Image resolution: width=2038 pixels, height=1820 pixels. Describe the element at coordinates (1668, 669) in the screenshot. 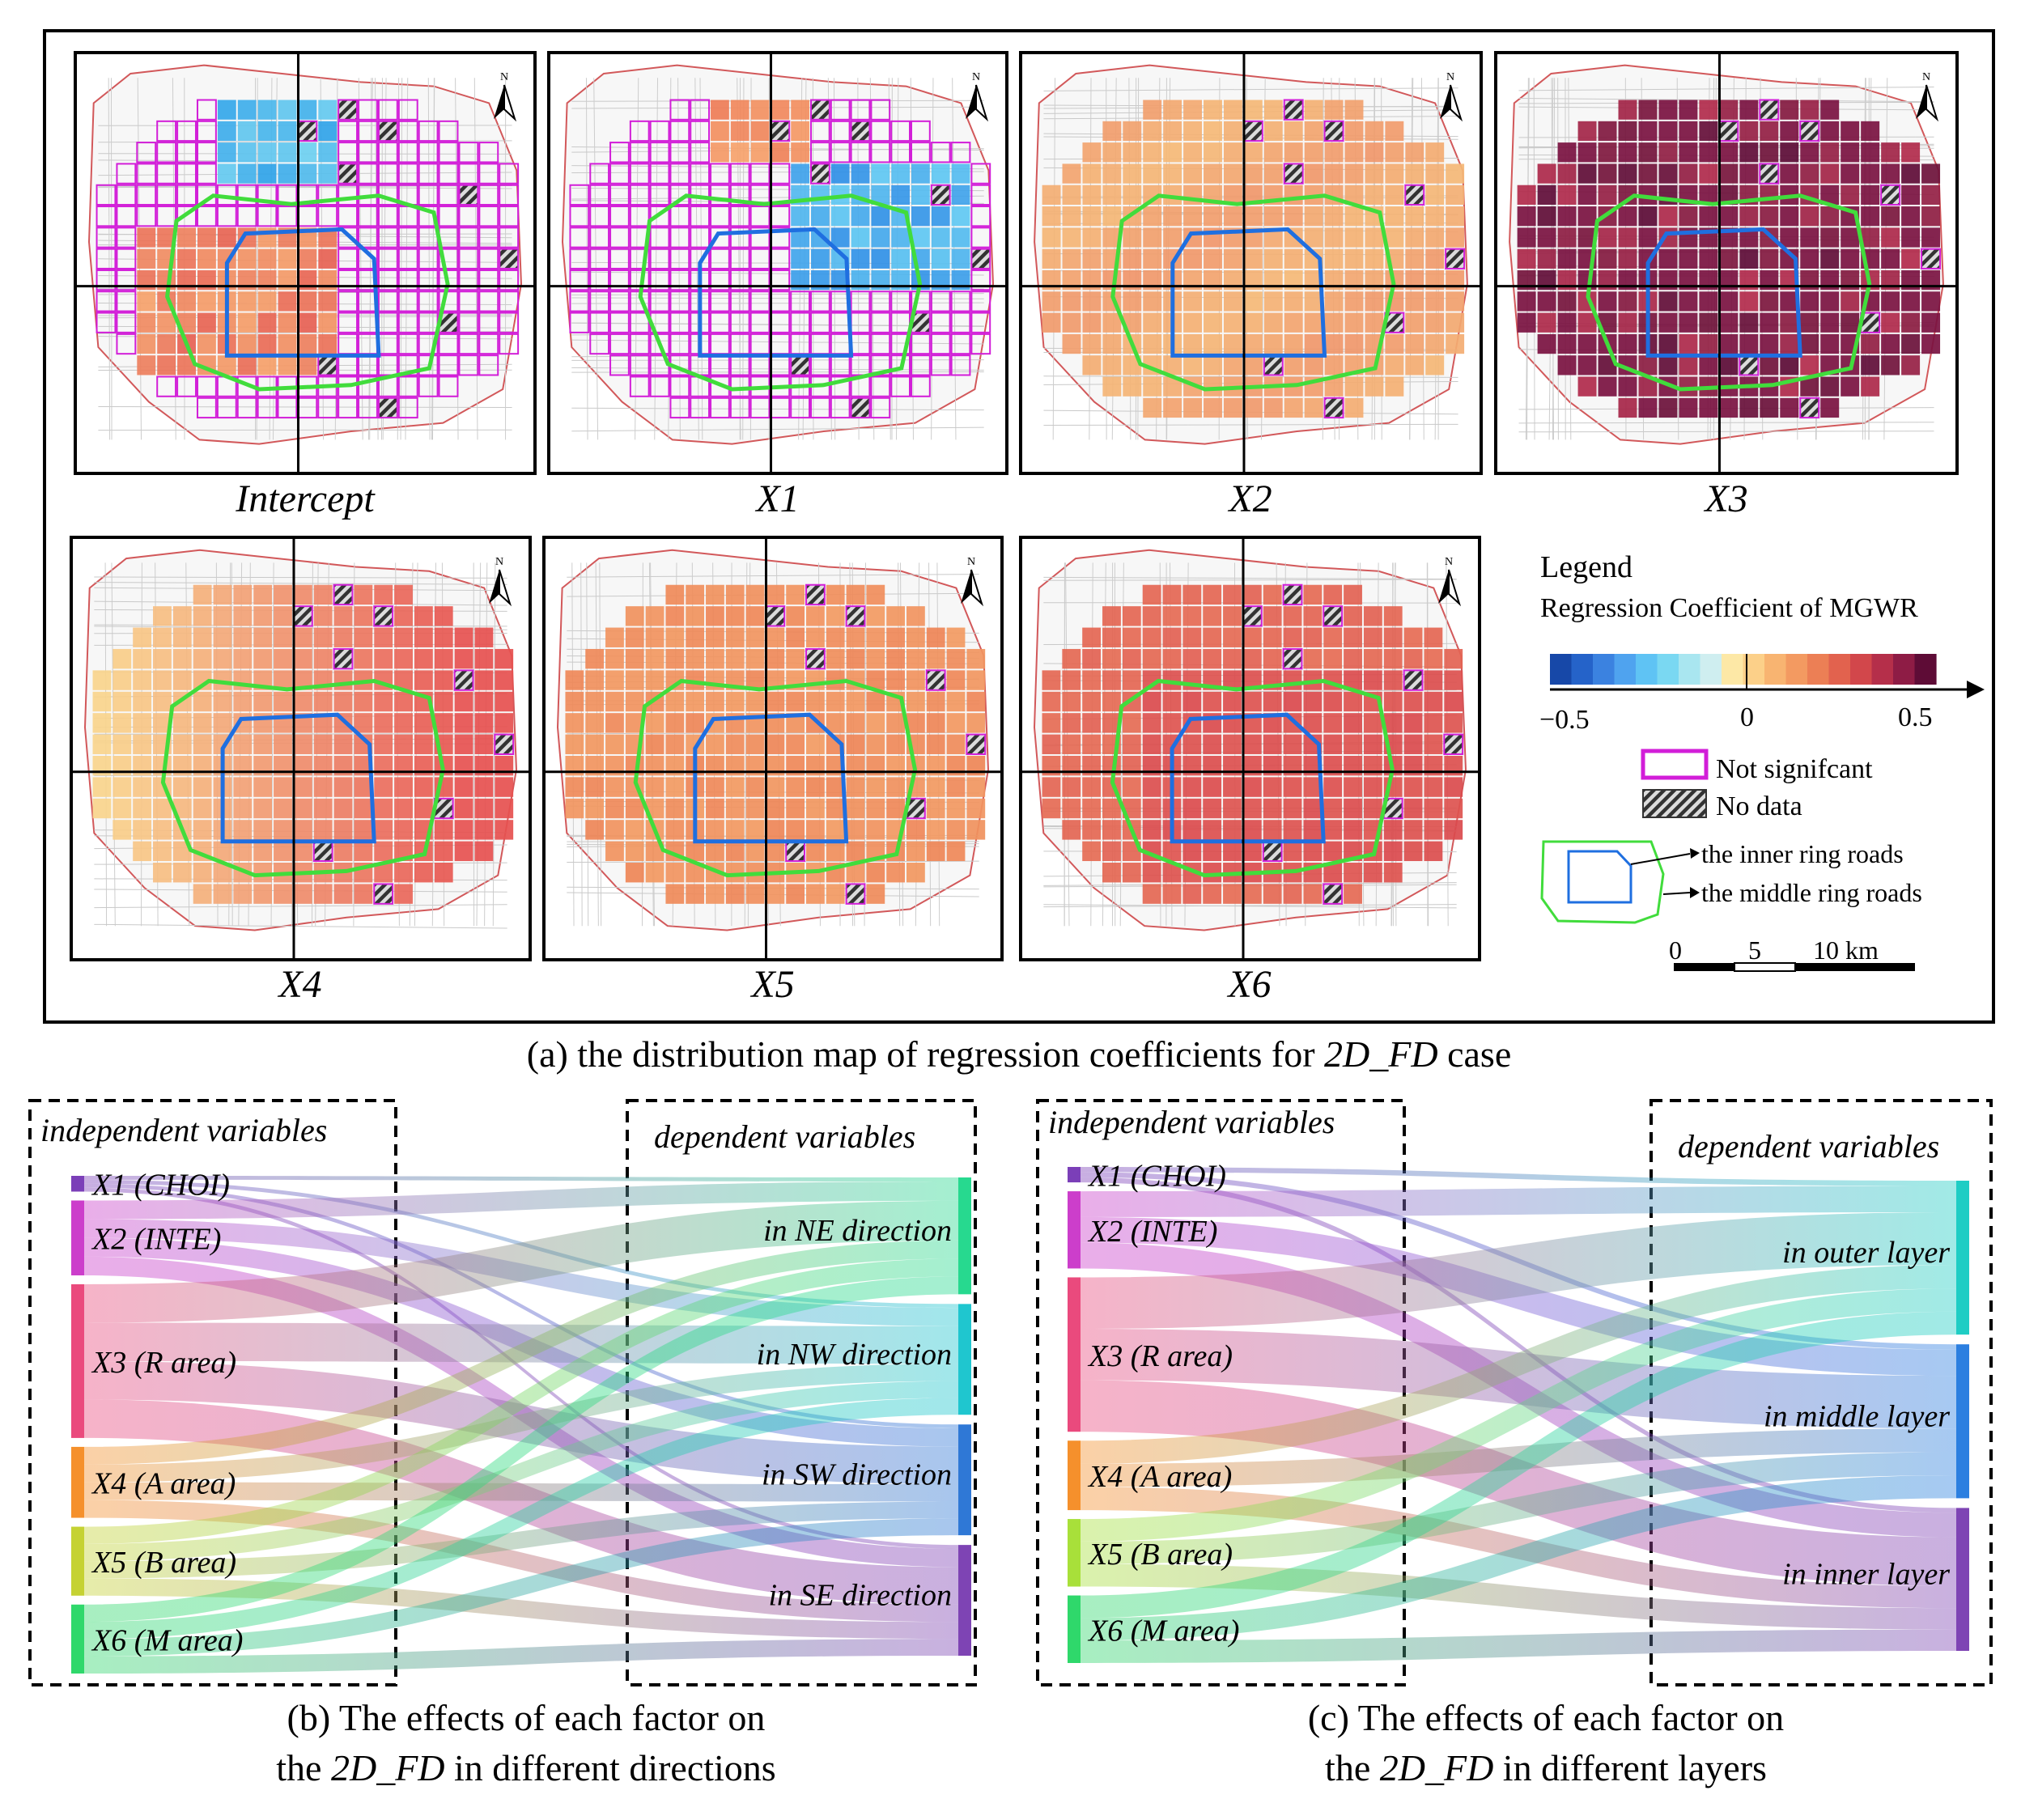

I see `ramp-swatch` at that location.